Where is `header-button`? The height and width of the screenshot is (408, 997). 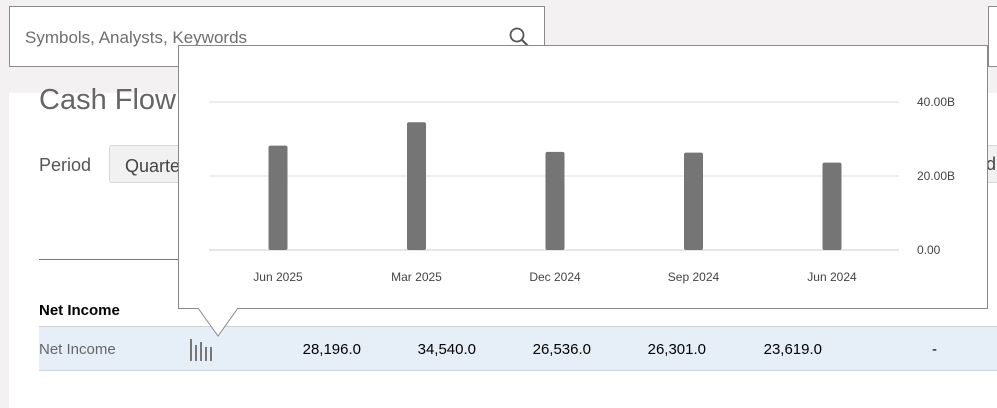
header-button is located at coordinates (992, 36).